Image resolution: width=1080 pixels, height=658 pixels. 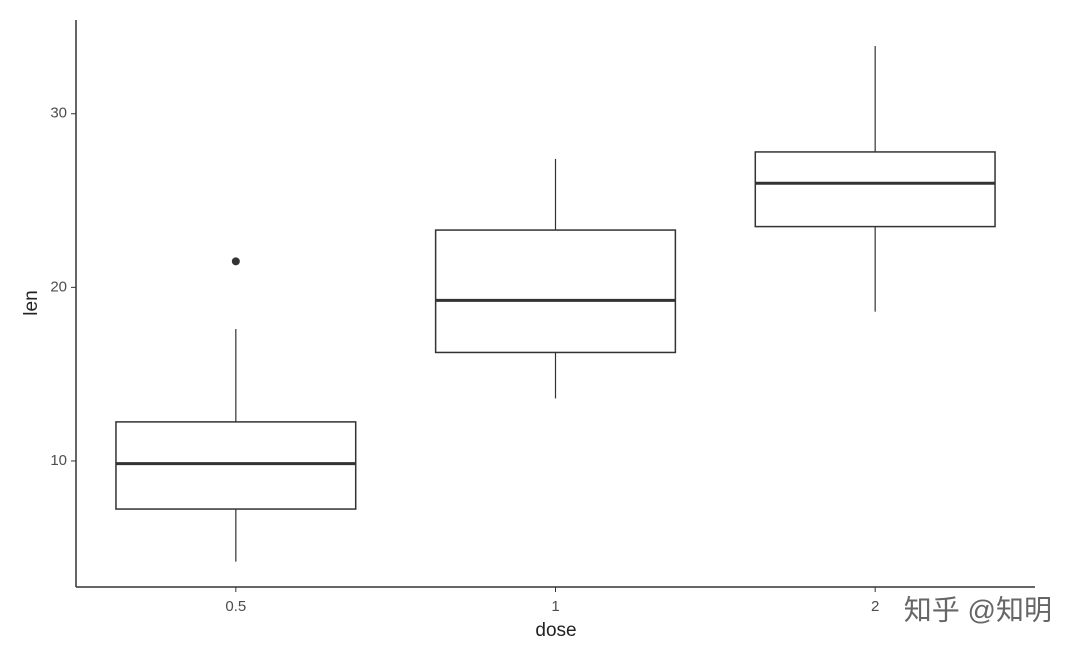 What do you see at coordinates (555, 630) in the screenshot?
I see `x-axis-title: dose` at bounding box center [555, 630].